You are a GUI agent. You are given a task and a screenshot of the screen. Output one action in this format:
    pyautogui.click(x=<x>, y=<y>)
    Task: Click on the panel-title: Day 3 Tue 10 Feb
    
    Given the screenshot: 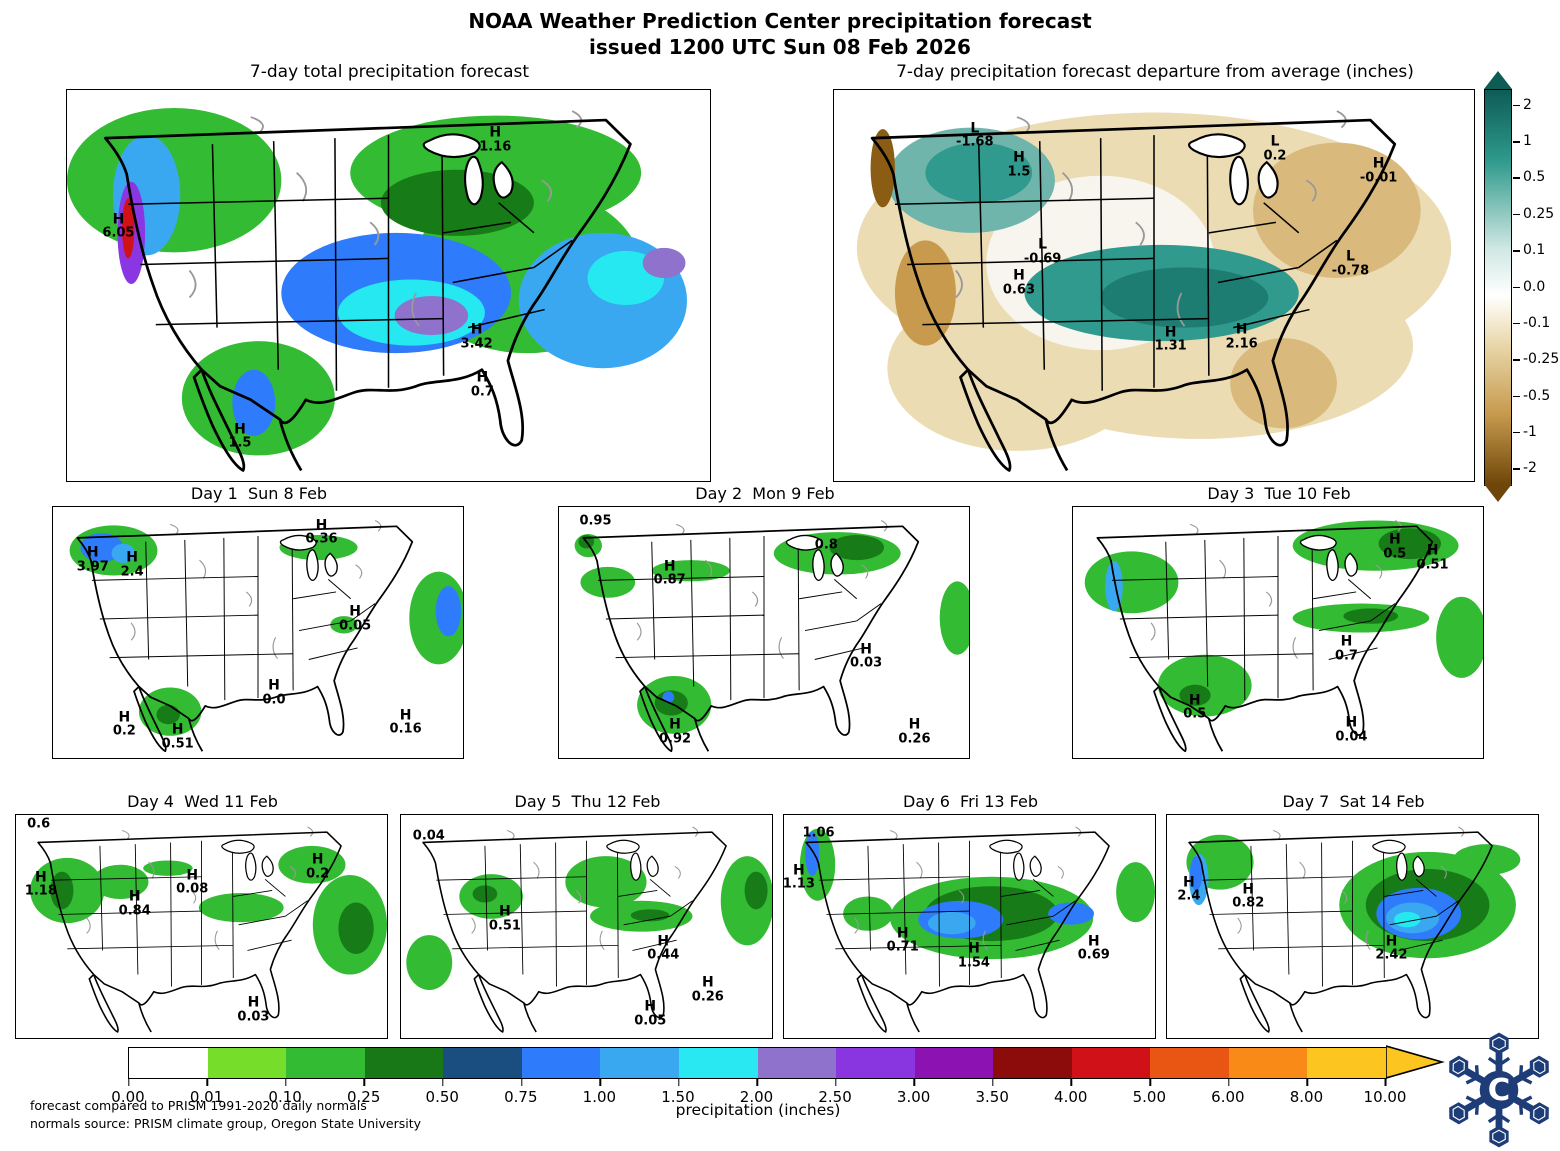 What is the action you would take?
    pyautogui.click(x=1279, y=493)
    